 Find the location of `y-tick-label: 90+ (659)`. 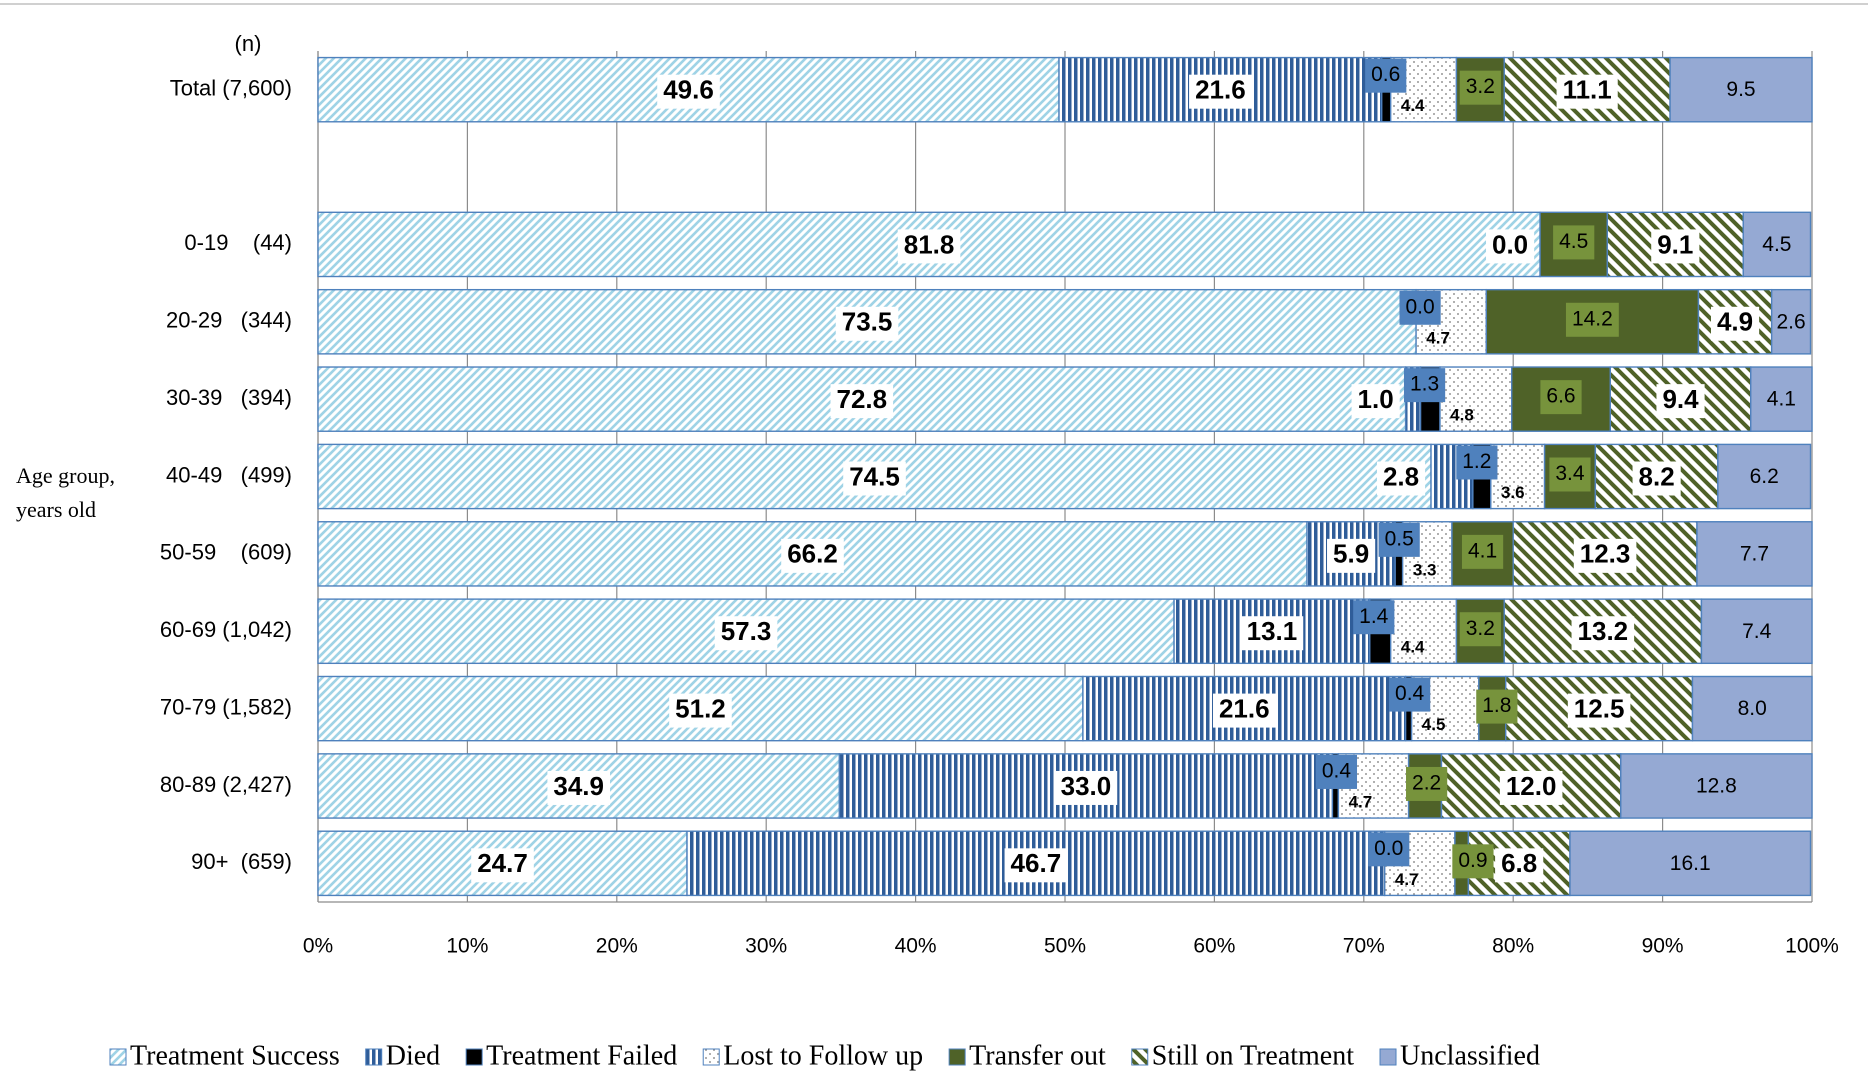

y-tick-label: 90+ (659) is located at coordinates (241, 861).